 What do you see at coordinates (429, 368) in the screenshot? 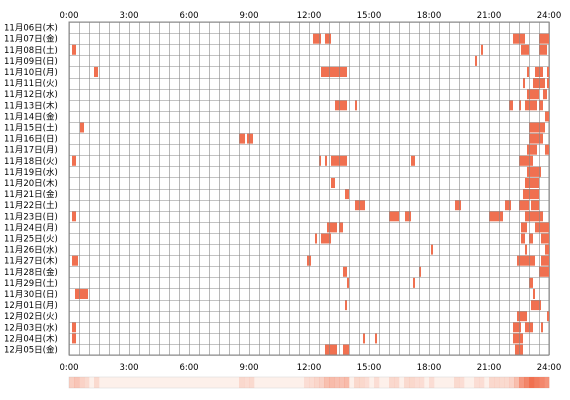
I see `x-tick-label-bottom: 18:00` at bounding box center [429, 368].